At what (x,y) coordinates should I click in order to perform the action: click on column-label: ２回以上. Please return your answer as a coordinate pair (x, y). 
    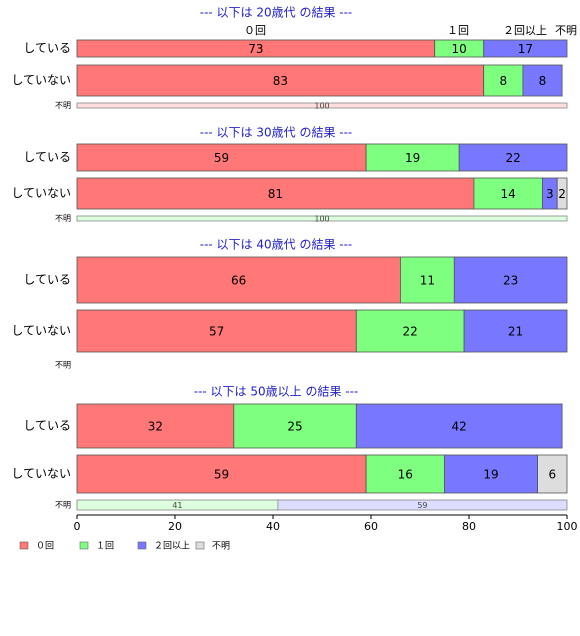
    Looking at the image, I should click on (525, 30).